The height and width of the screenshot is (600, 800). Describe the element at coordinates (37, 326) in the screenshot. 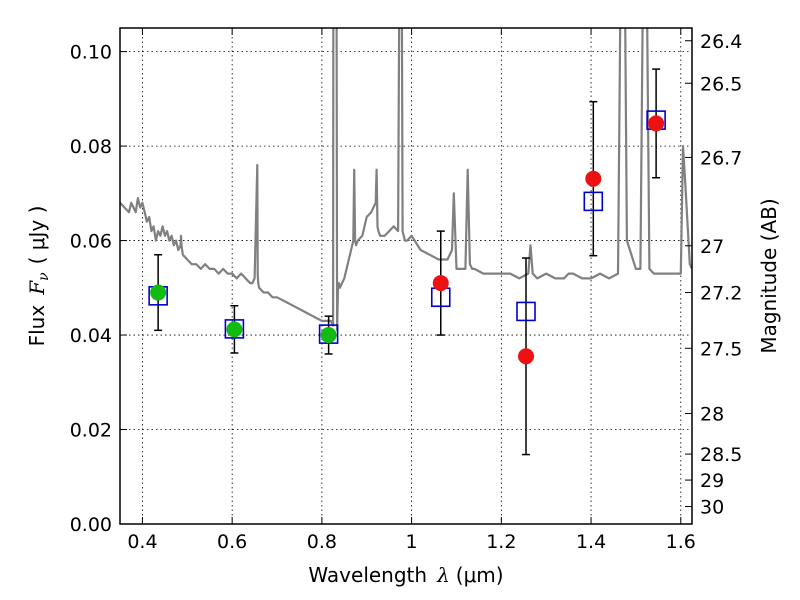

I see `y-axis-label-text: Flux` at that location.